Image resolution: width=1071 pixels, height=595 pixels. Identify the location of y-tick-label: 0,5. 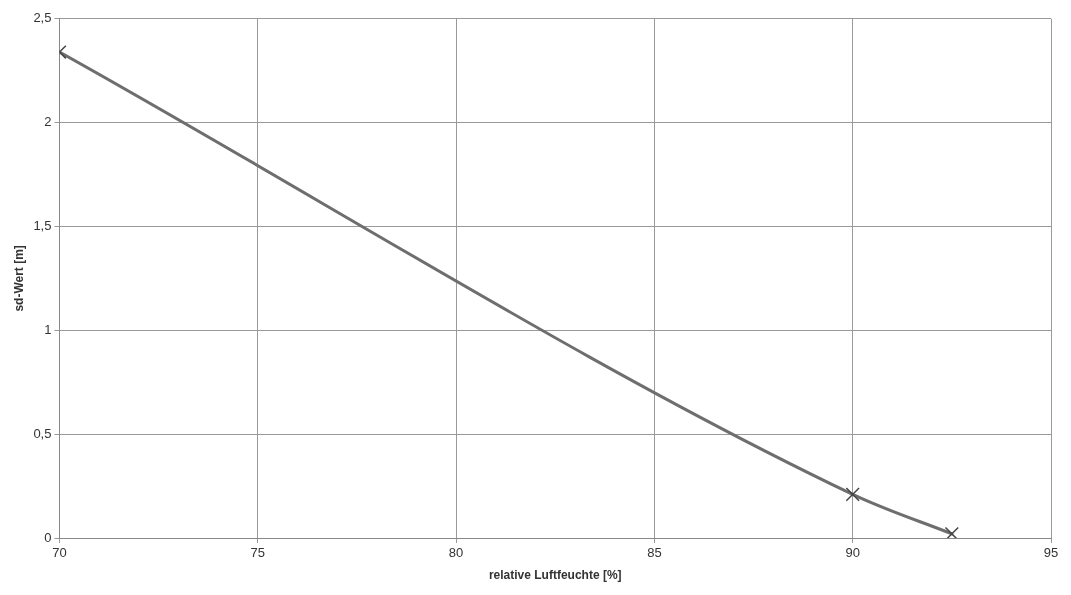
(42, 433).